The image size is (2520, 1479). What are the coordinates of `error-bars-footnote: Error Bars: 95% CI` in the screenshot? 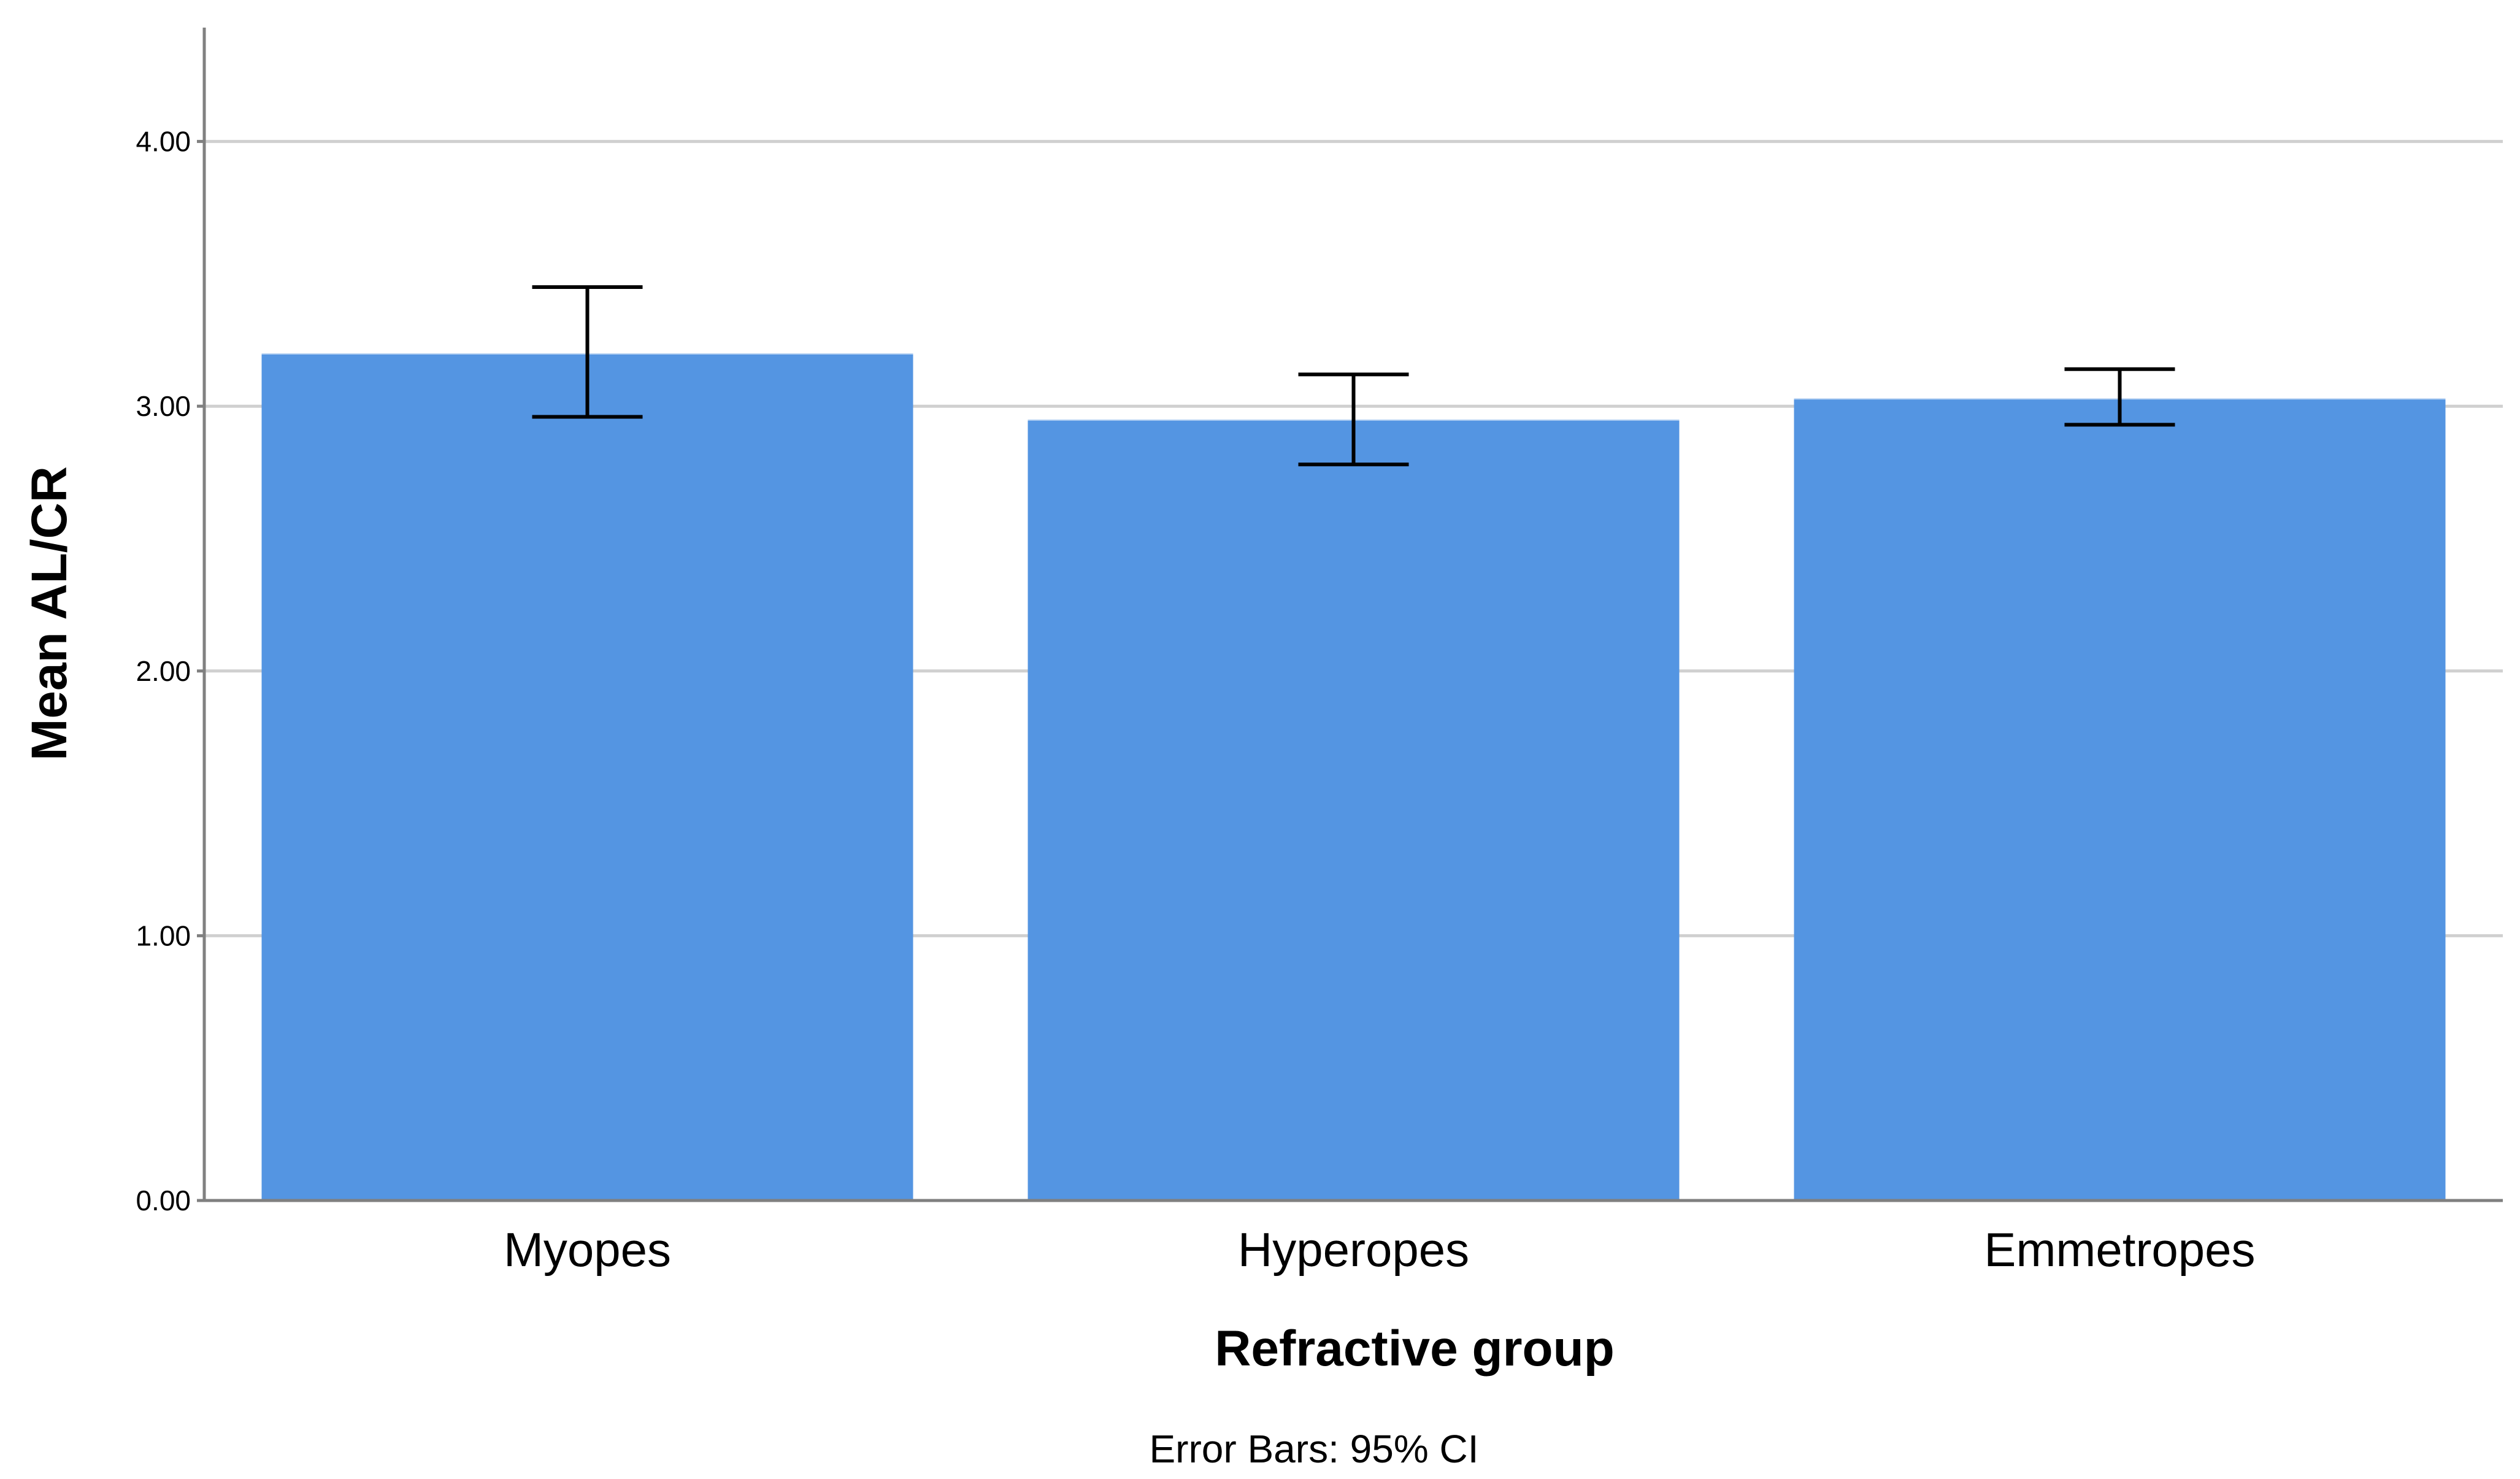 It's located at (1313, 1449).